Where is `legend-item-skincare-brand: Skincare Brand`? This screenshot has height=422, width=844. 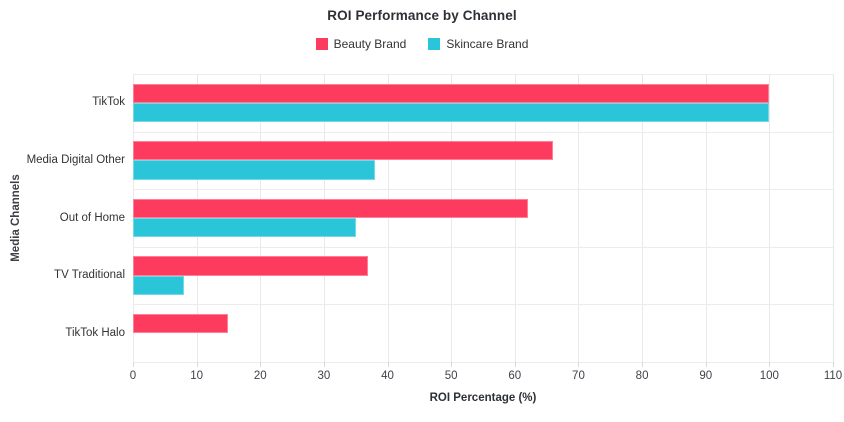 legend-item-skincare-brand: Skincare Brand is located at coordinates (478, 44).